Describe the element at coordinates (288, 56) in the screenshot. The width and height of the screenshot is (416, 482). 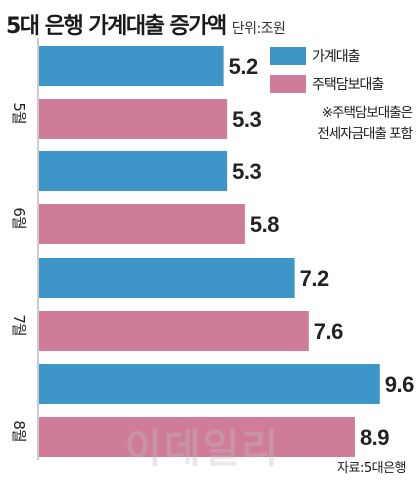
I see `legend-swatch-household-loans` at that location.